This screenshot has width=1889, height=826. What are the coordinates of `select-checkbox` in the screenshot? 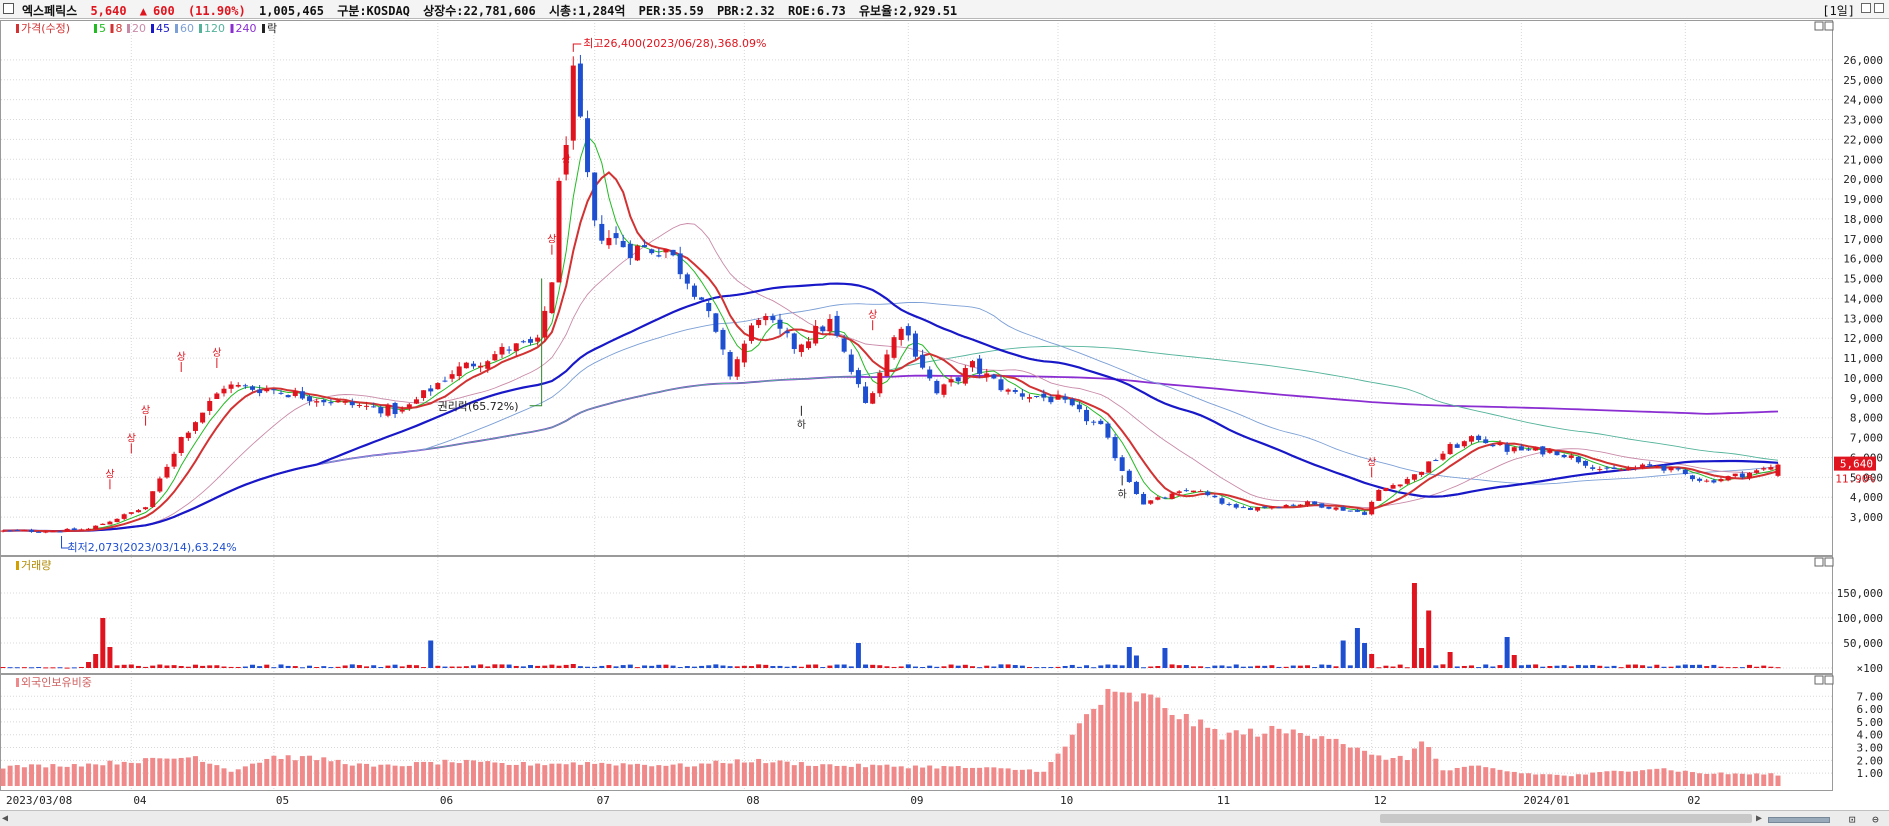 It's located at (8, 8).